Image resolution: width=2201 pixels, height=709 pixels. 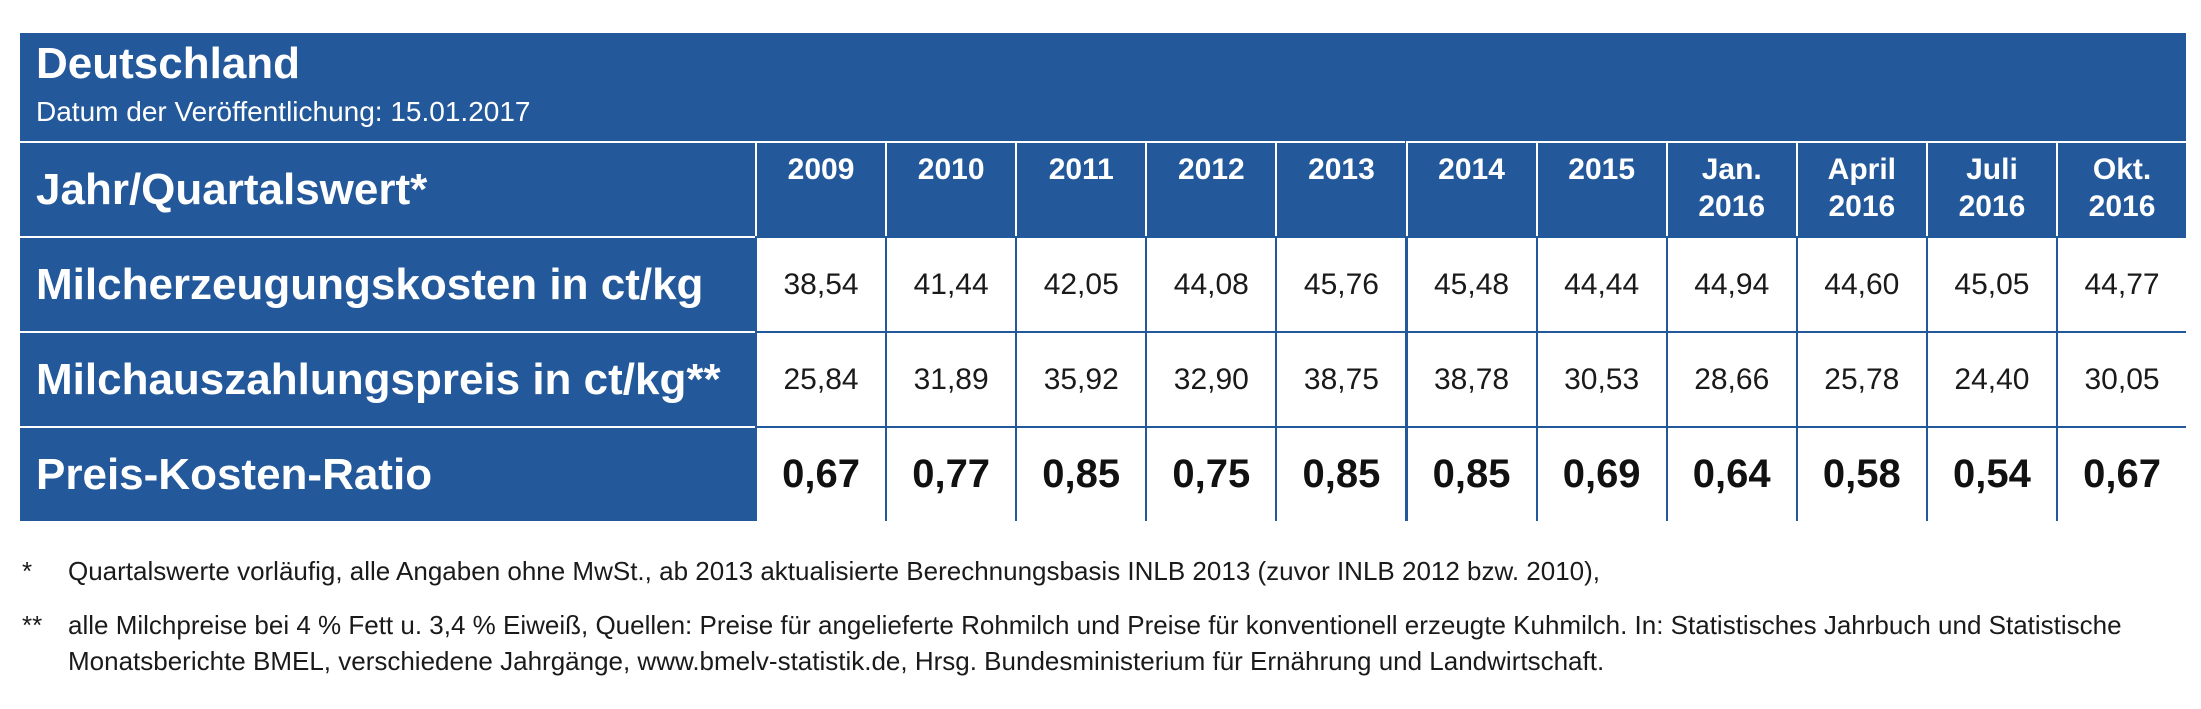 What do you see at coordinates (1730, 283) in the screenshot?
I see `data-cell: 44,94` at bounding box center [1730, 283].